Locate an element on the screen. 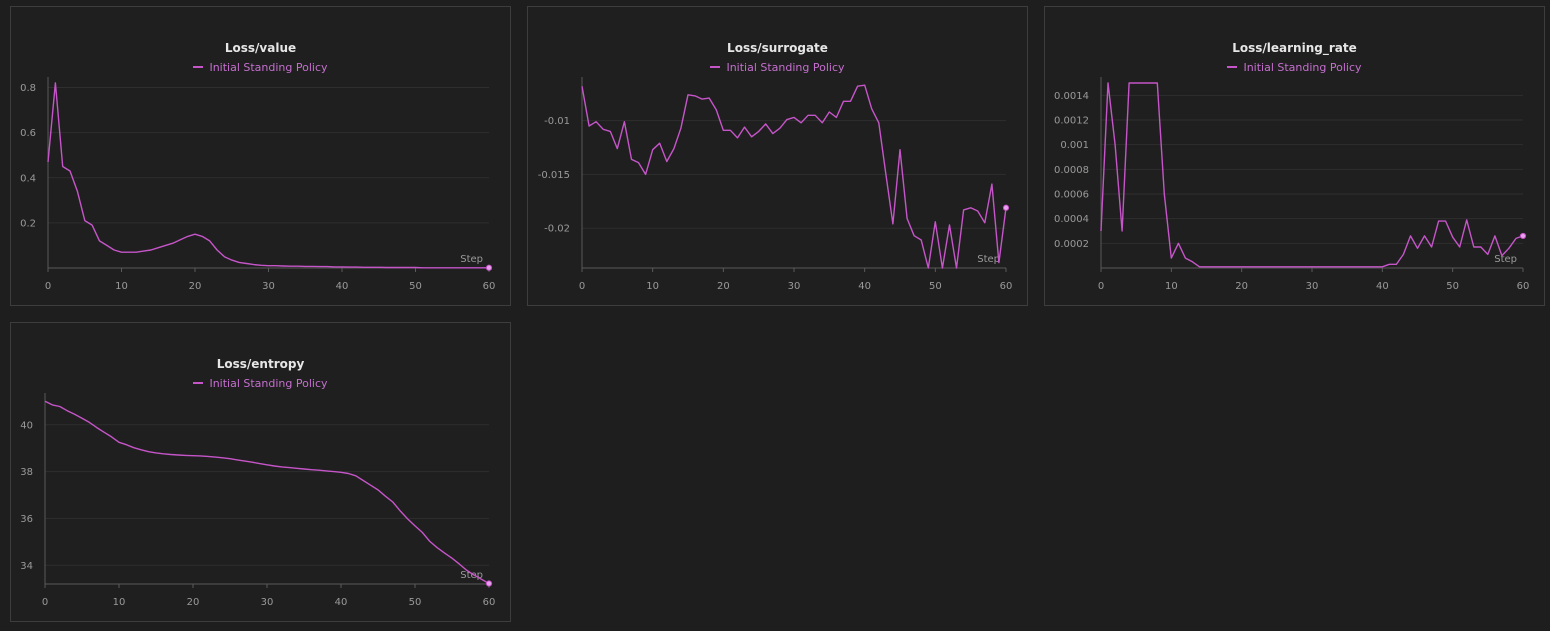 This screenshot has height=631, width=1550. y-tick-label: 0.4 is located at coordinates (28, 178).